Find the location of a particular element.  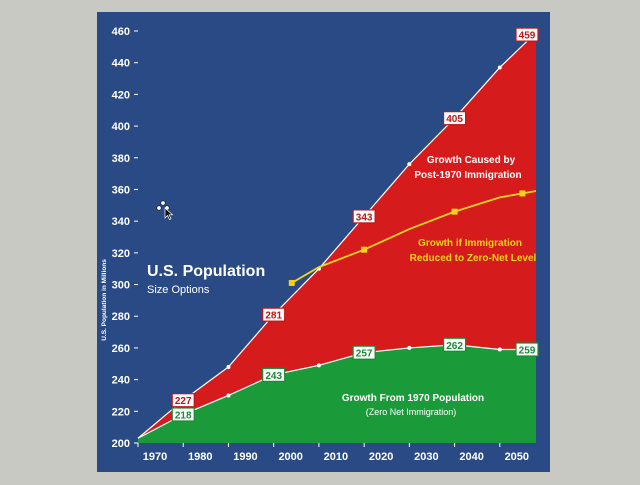

data-label-total-2020: 343 is located at coordinates (364, 217).